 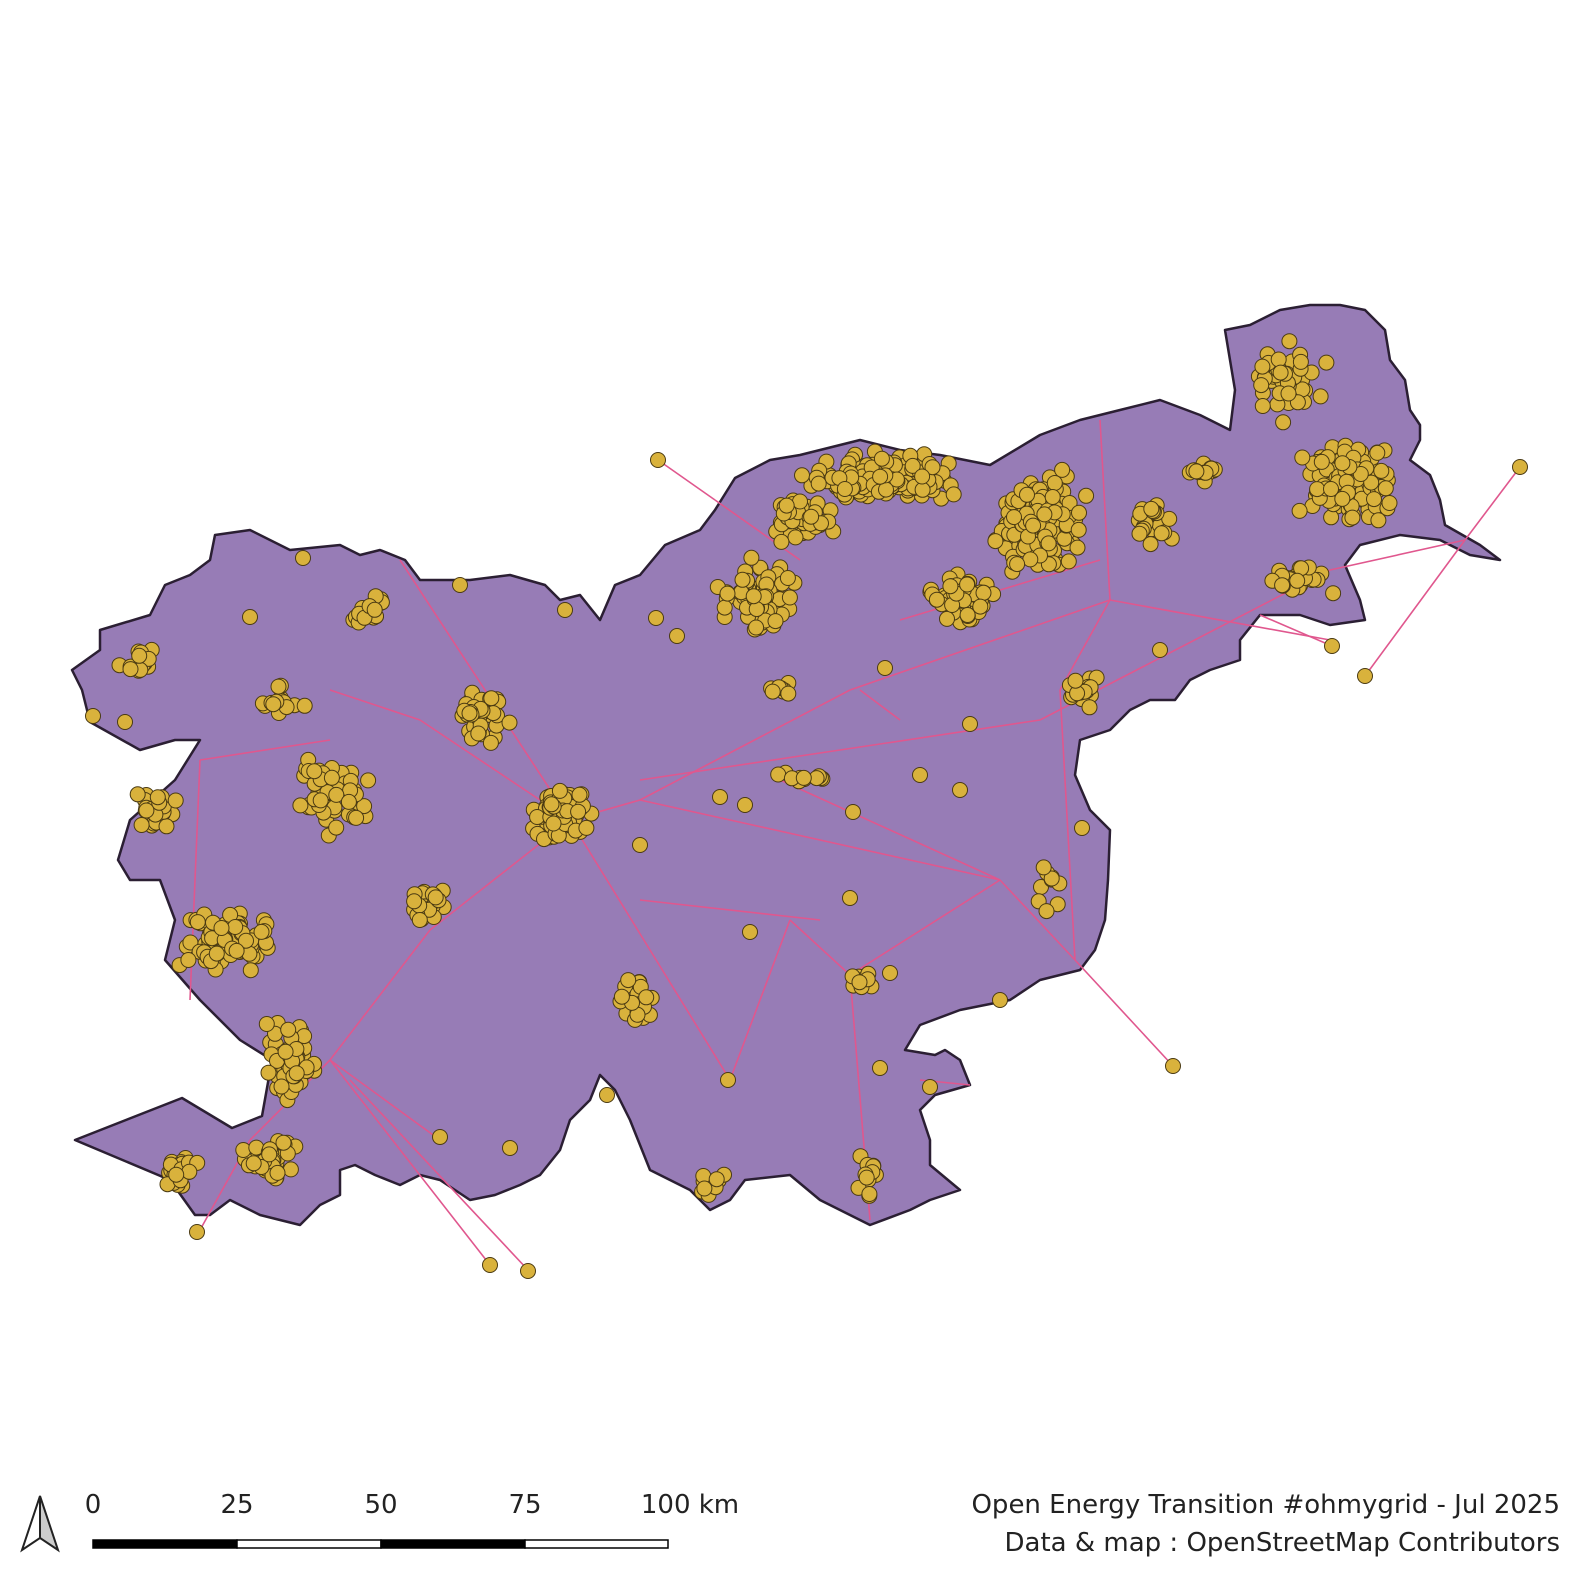 What do you see at coordinates (1282, 1543) in the screenshot?
I see `credit-source: Data & map : OpenStreetMap Contributors` at bounding box center [1282, 1543].